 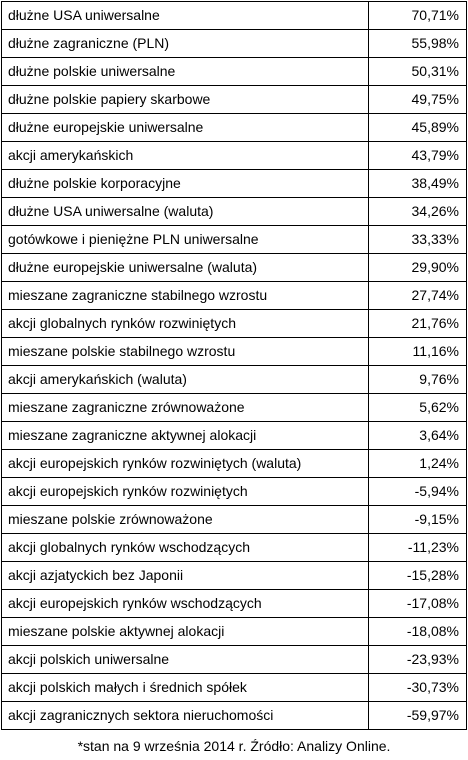 I want to click on return-value-cell: 55,98%, so click(x=417, y=43).